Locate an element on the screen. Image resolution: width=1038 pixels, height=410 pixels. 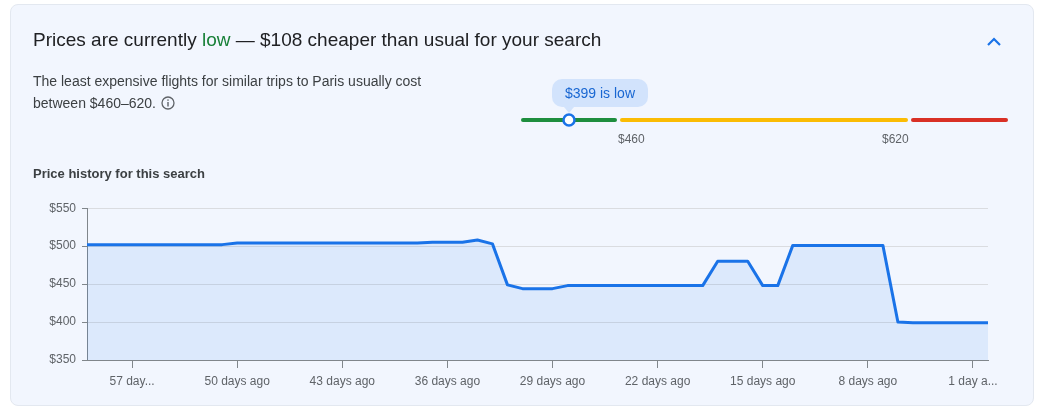
y-tick-label: $550 is located at coordinates (63, 207).